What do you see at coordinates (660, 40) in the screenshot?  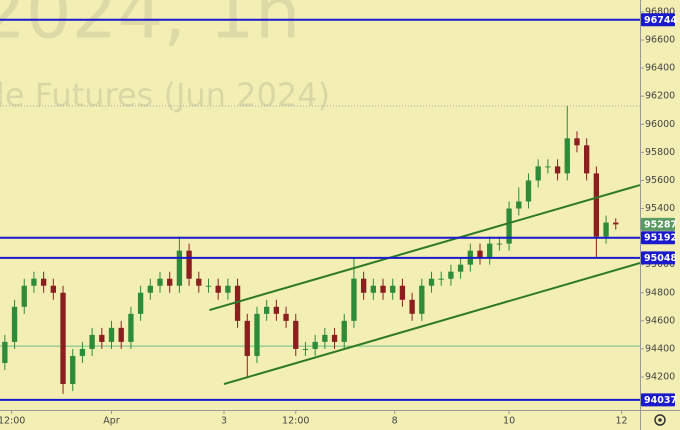 I see `y-tick-label: 96600` at bounding box center [660, 40].